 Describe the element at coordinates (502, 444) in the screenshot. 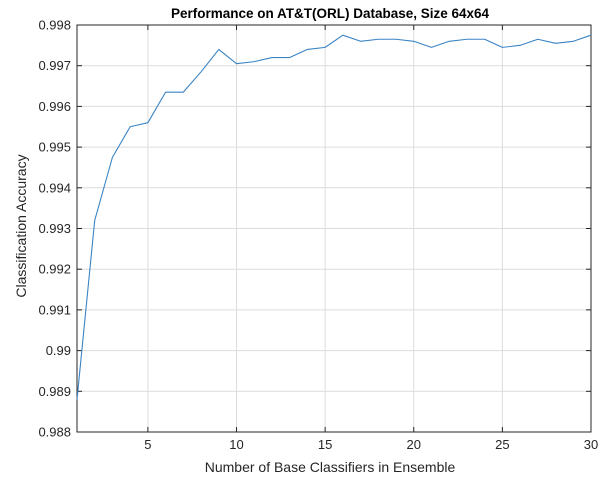

I see `x-tick-label: 25` at that location.